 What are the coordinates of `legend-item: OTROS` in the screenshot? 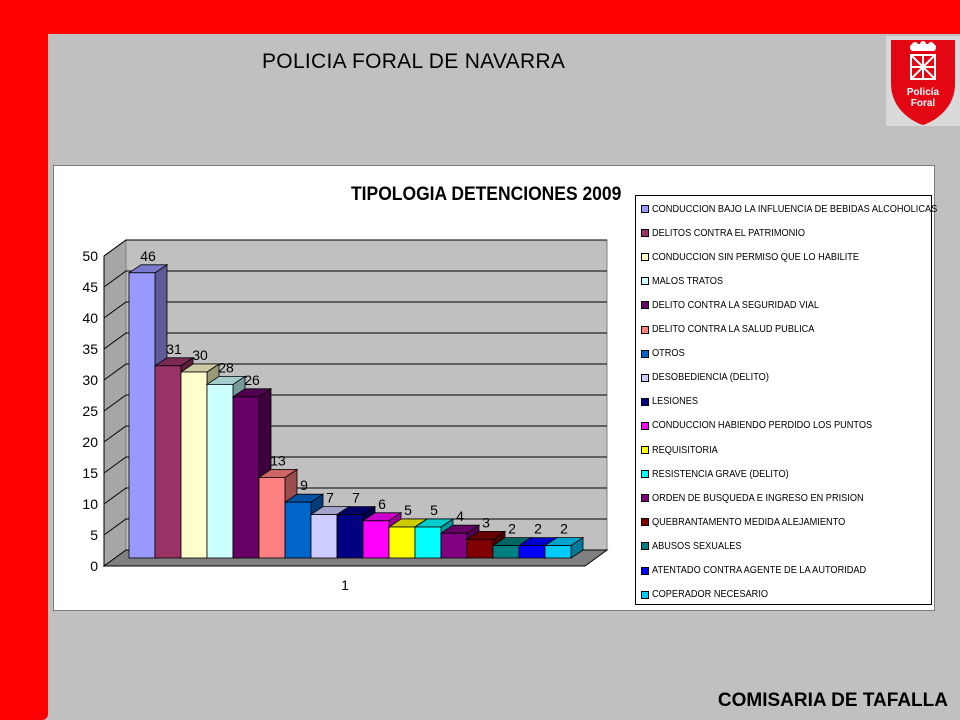 It's located at (664, 354).